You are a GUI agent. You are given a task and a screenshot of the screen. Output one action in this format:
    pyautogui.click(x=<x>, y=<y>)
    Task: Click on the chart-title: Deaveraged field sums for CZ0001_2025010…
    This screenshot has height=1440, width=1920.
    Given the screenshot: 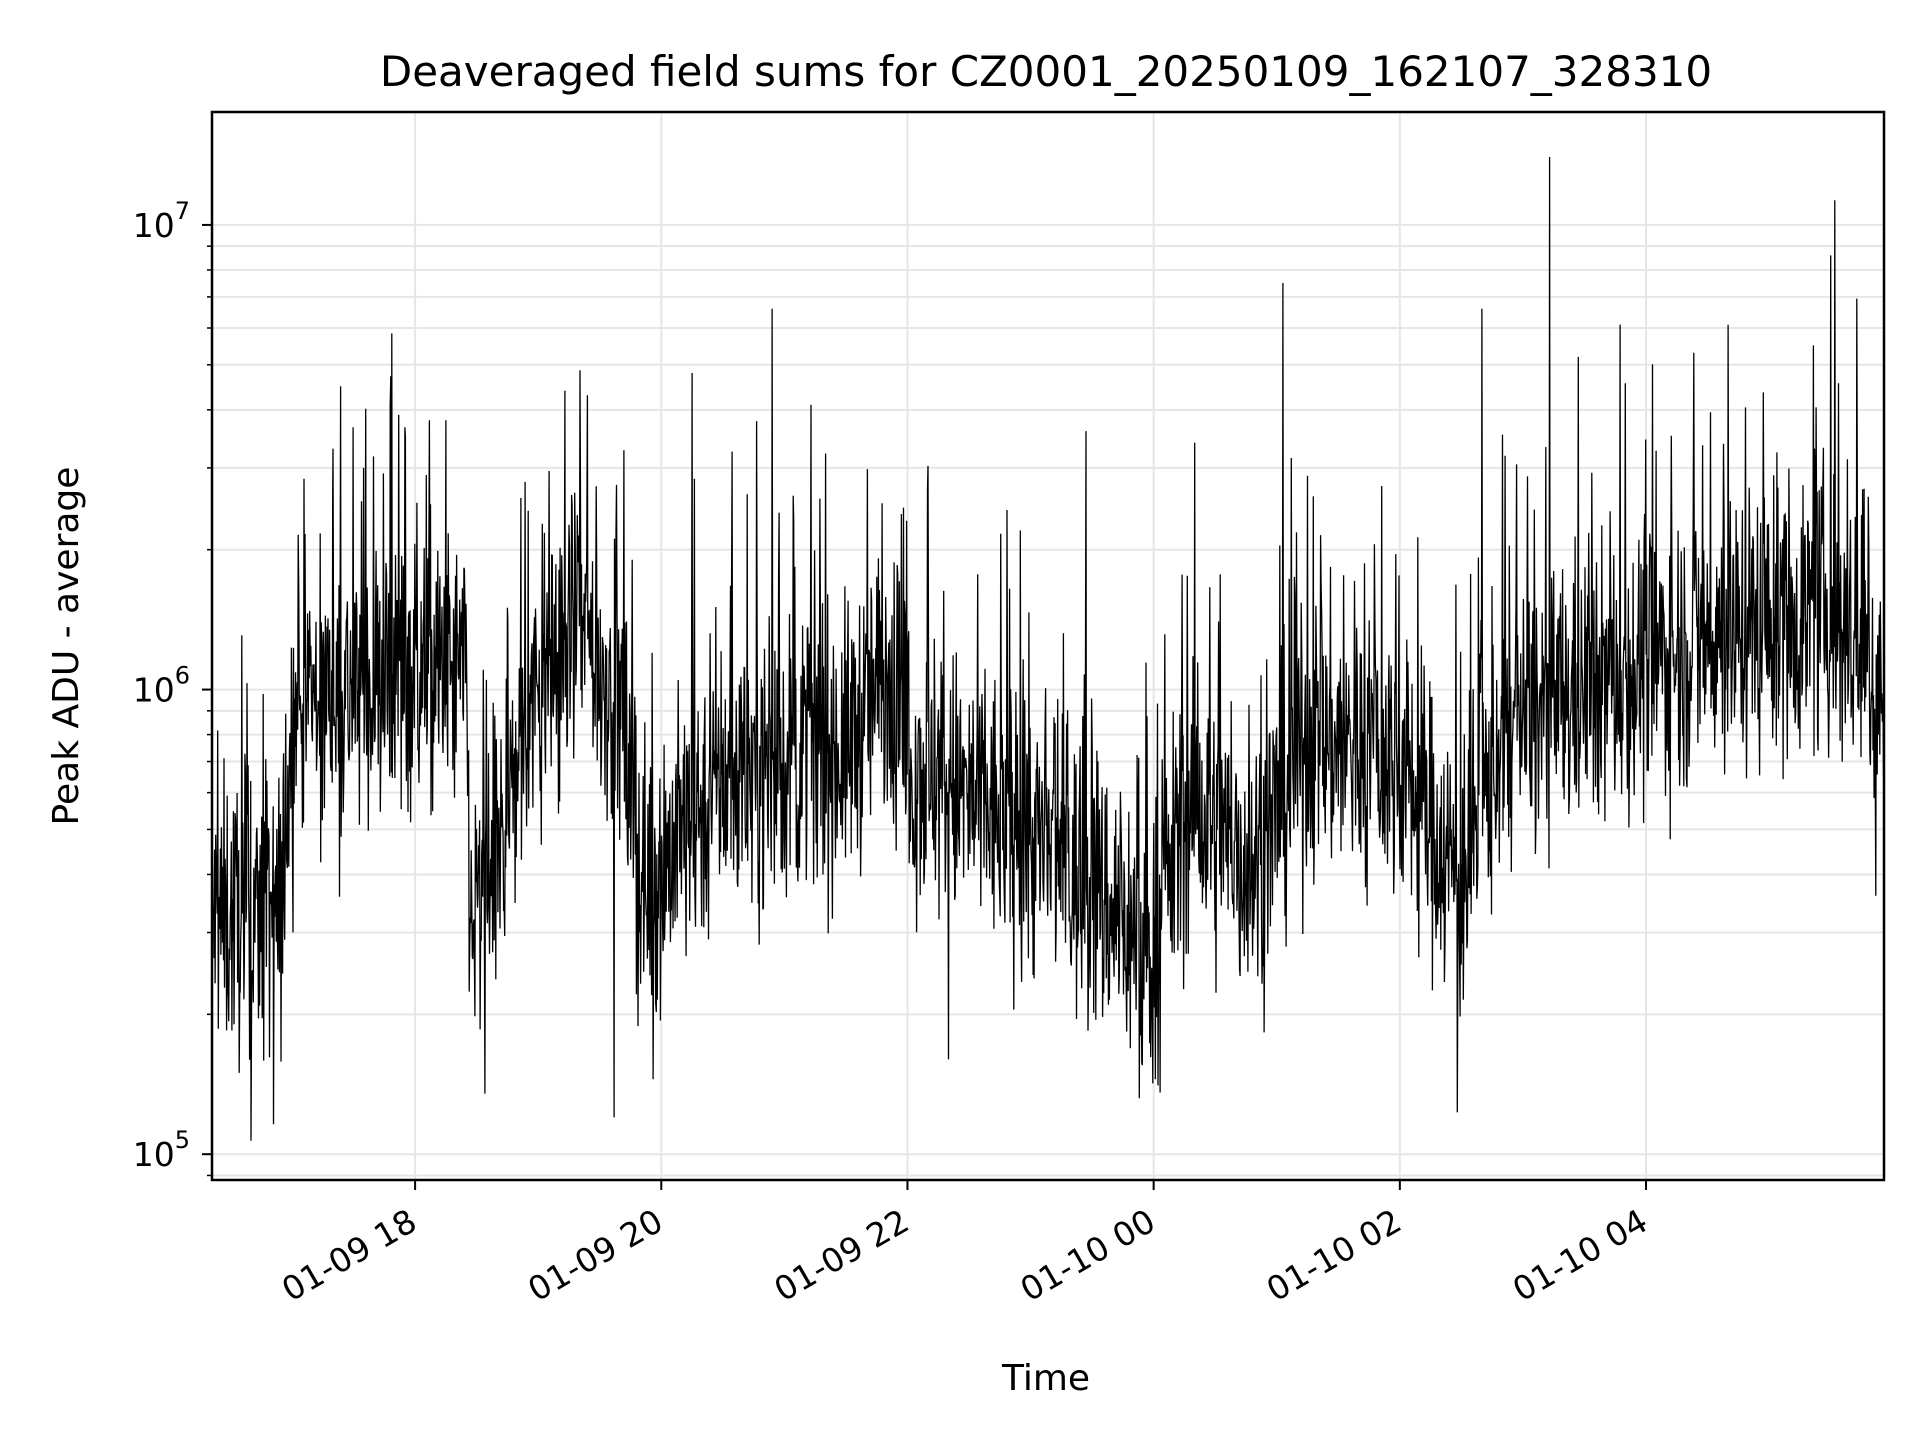 What is the action you would take?
    pyautogui.click(x=1046, y=71)
    